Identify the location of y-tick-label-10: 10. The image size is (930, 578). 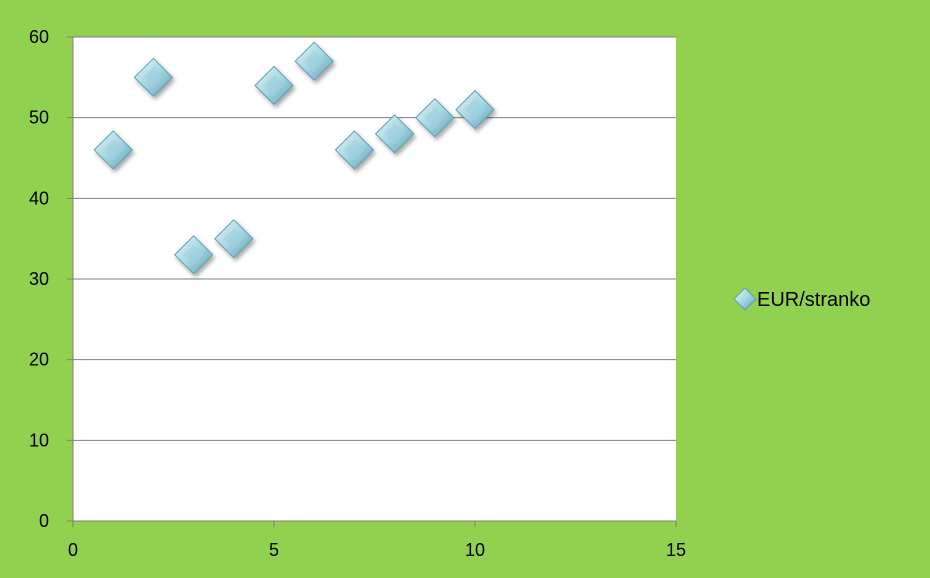
(39, 440).